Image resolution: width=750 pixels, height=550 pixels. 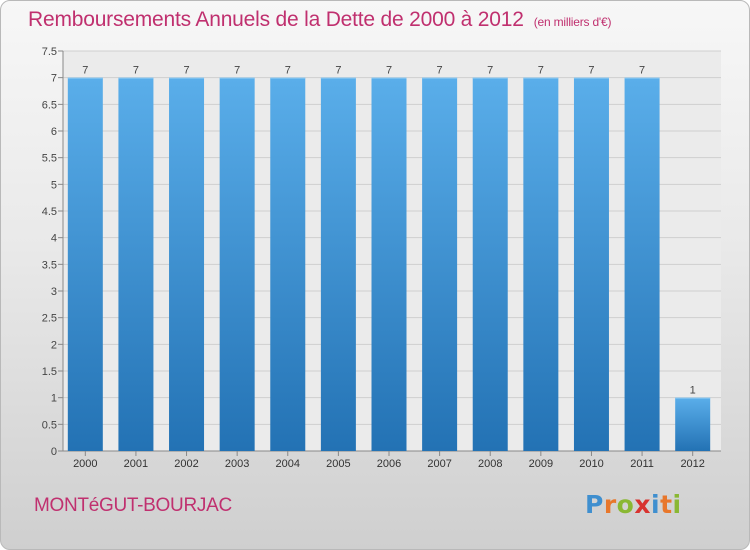 I want to click on x-tick-label: 2010, so click(x=591, y=464).